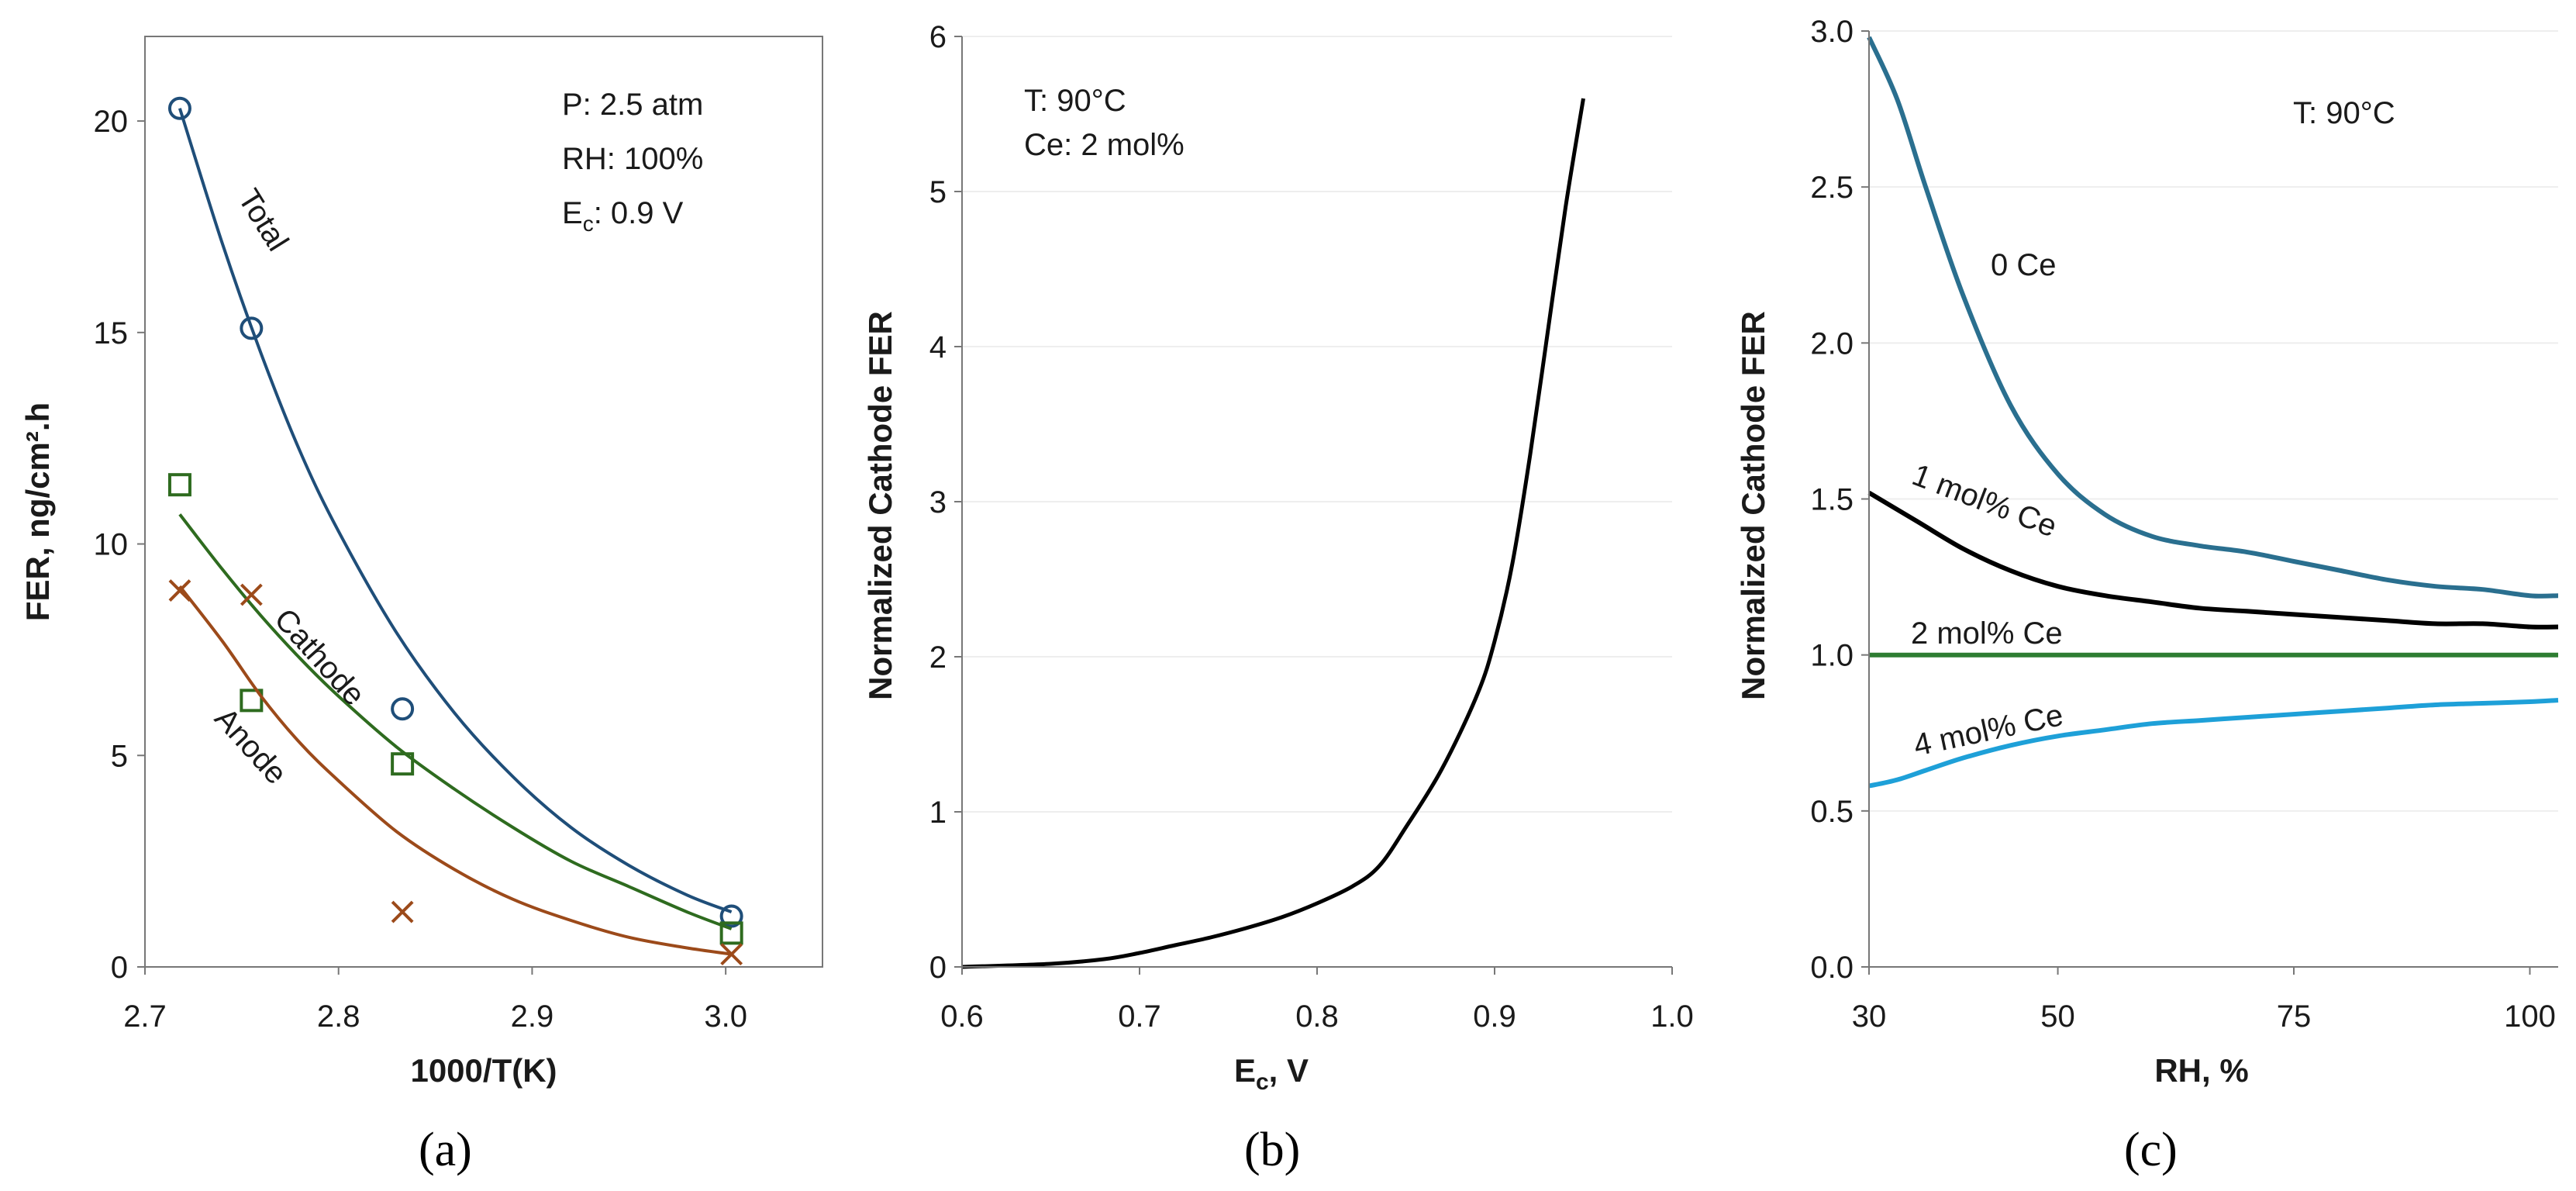 The width and height of the screenshot is (2576, 1191). I want to click on panel-c-y-tick-label: 3.0, so click(1832, 32).